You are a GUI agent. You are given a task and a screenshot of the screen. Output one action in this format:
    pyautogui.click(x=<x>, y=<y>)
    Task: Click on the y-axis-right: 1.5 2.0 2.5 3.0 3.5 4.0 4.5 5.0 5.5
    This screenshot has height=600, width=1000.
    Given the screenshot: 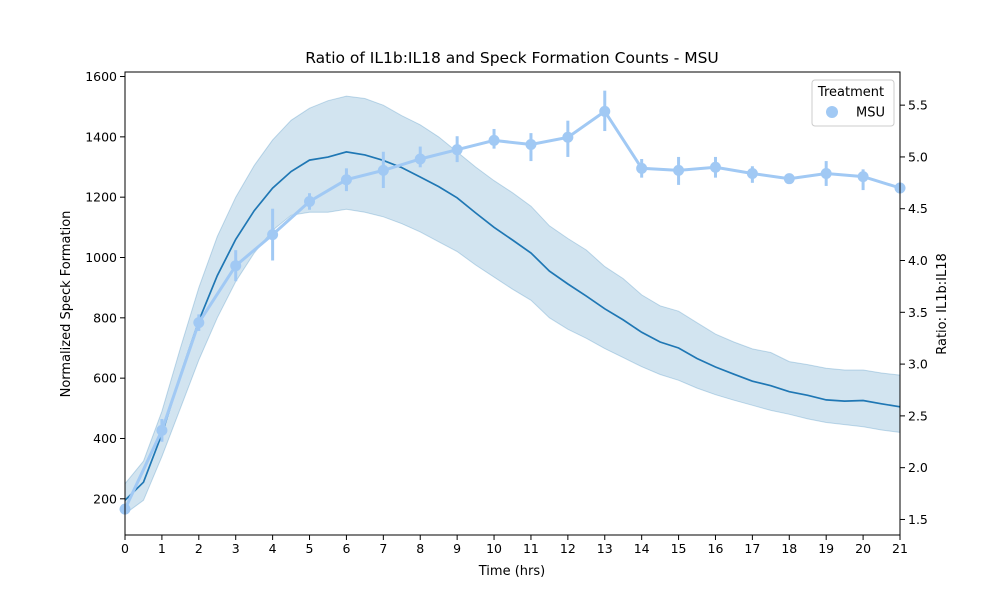 What is the action you would take?
    pyautogui.click(x=914, y=312)
    